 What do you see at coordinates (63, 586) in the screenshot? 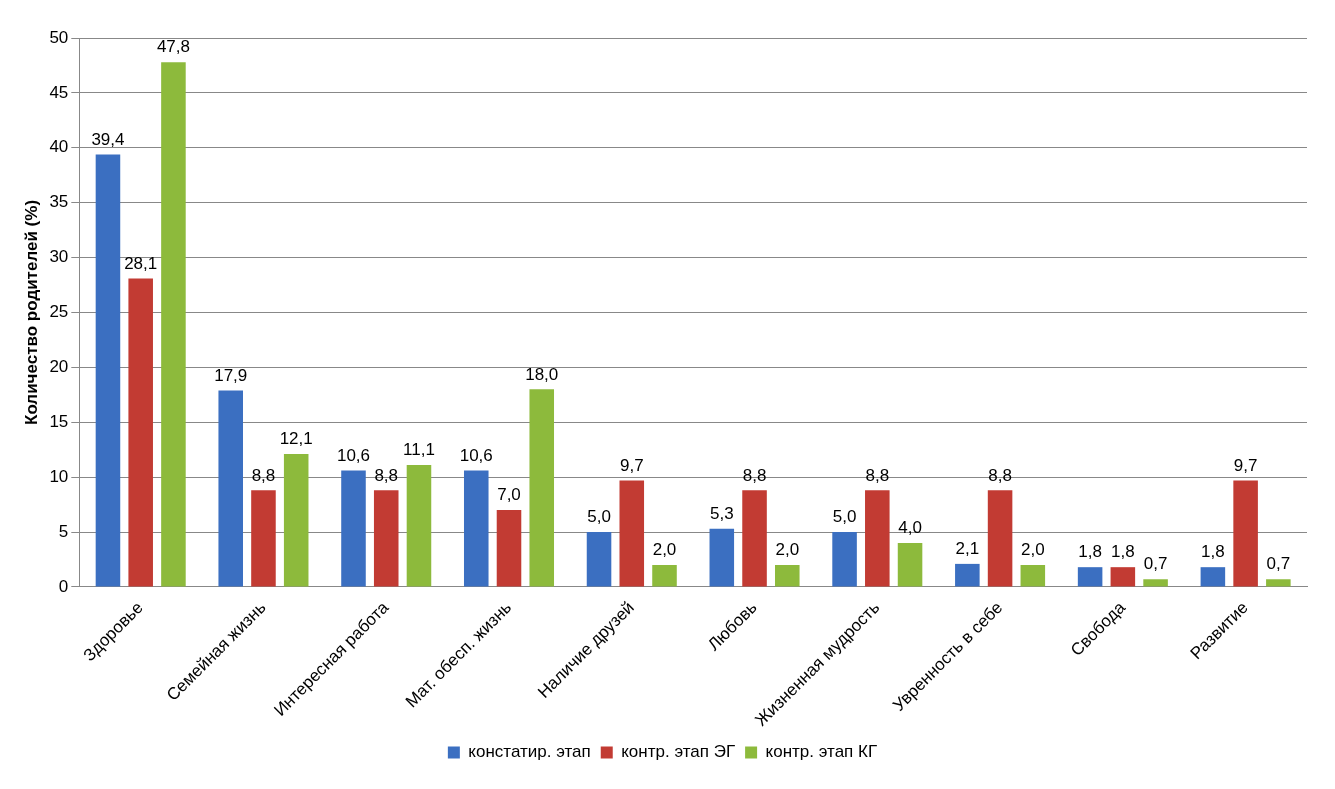
I see `y-tick-label: 0` at bounding box center [63, 586].